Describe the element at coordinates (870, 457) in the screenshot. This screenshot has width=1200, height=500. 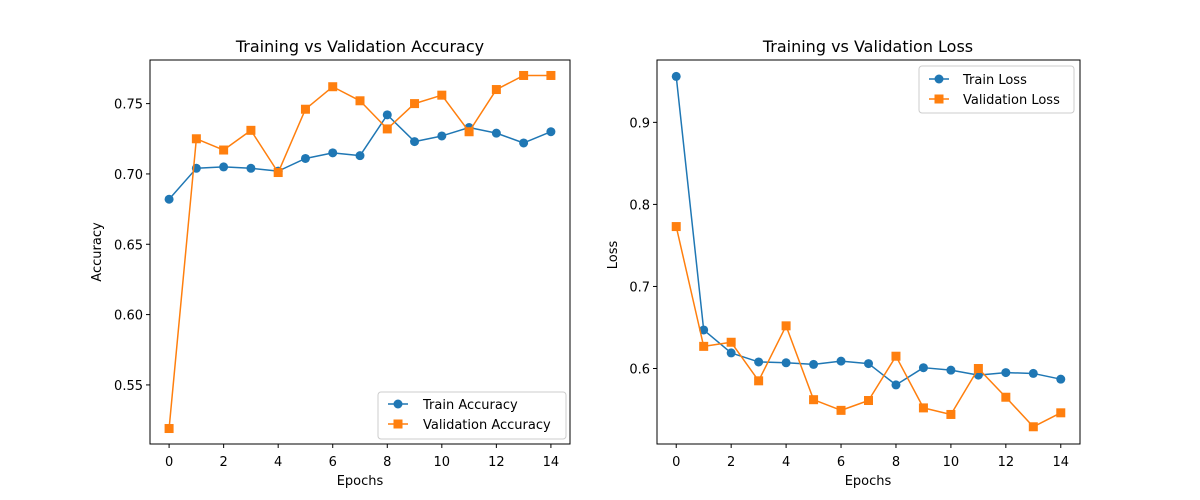
I see `loss-x-ticks: 0 2 4 6 8 10 12 14` at that location.